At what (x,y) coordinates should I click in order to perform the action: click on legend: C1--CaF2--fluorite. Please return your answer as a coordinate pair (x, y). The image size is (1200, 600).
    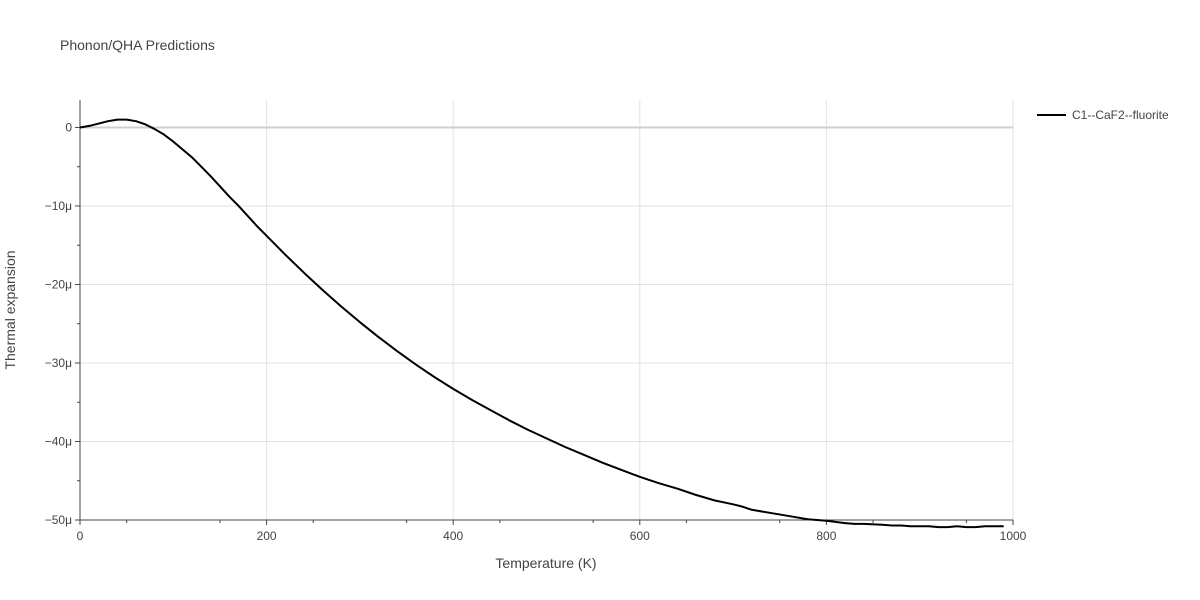
    Looking at the image, I should click on (1103, 115).